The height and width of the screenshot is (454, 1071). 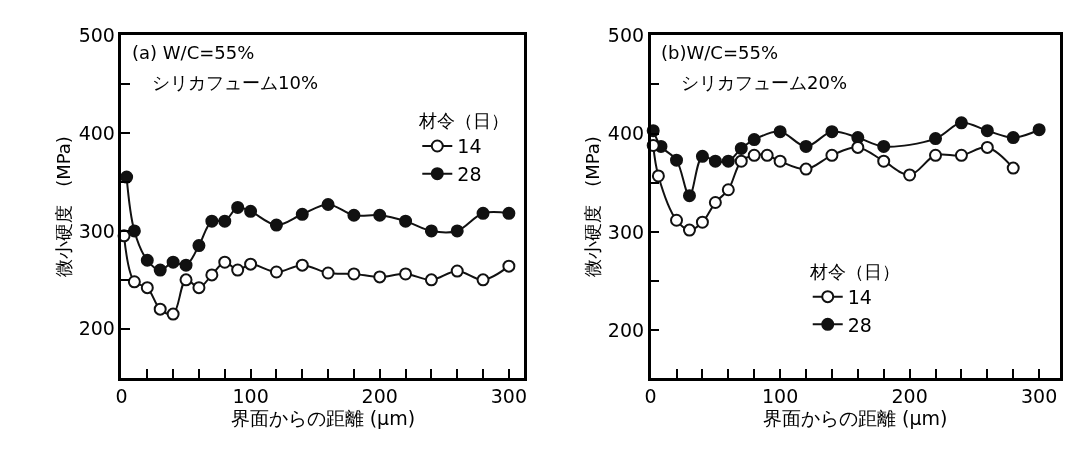 What do you see at coordinates (764, 82) in the screenshot?
I see `annotation: シリカフューム20%` at bounding box center [764, 82].